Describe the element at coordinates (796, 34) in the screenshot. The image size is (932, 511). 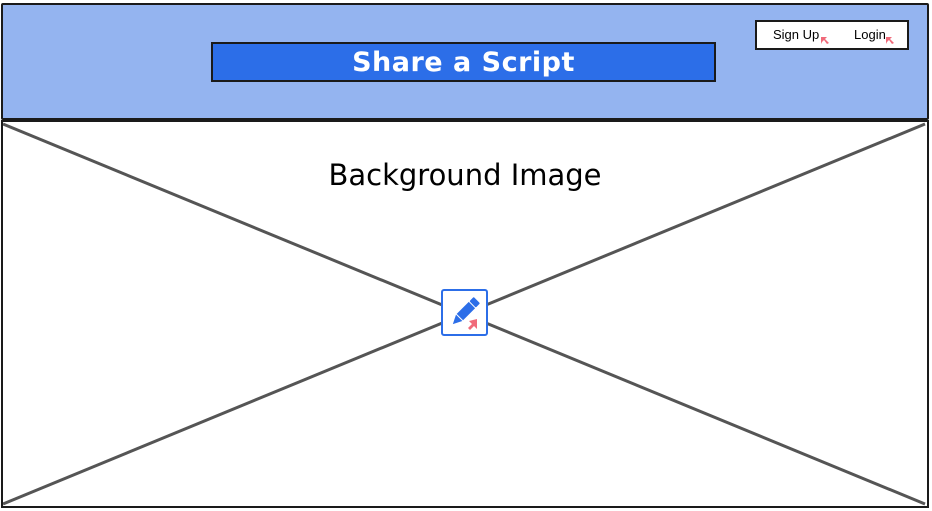
I see `signup-link: Sign Up` at that location.